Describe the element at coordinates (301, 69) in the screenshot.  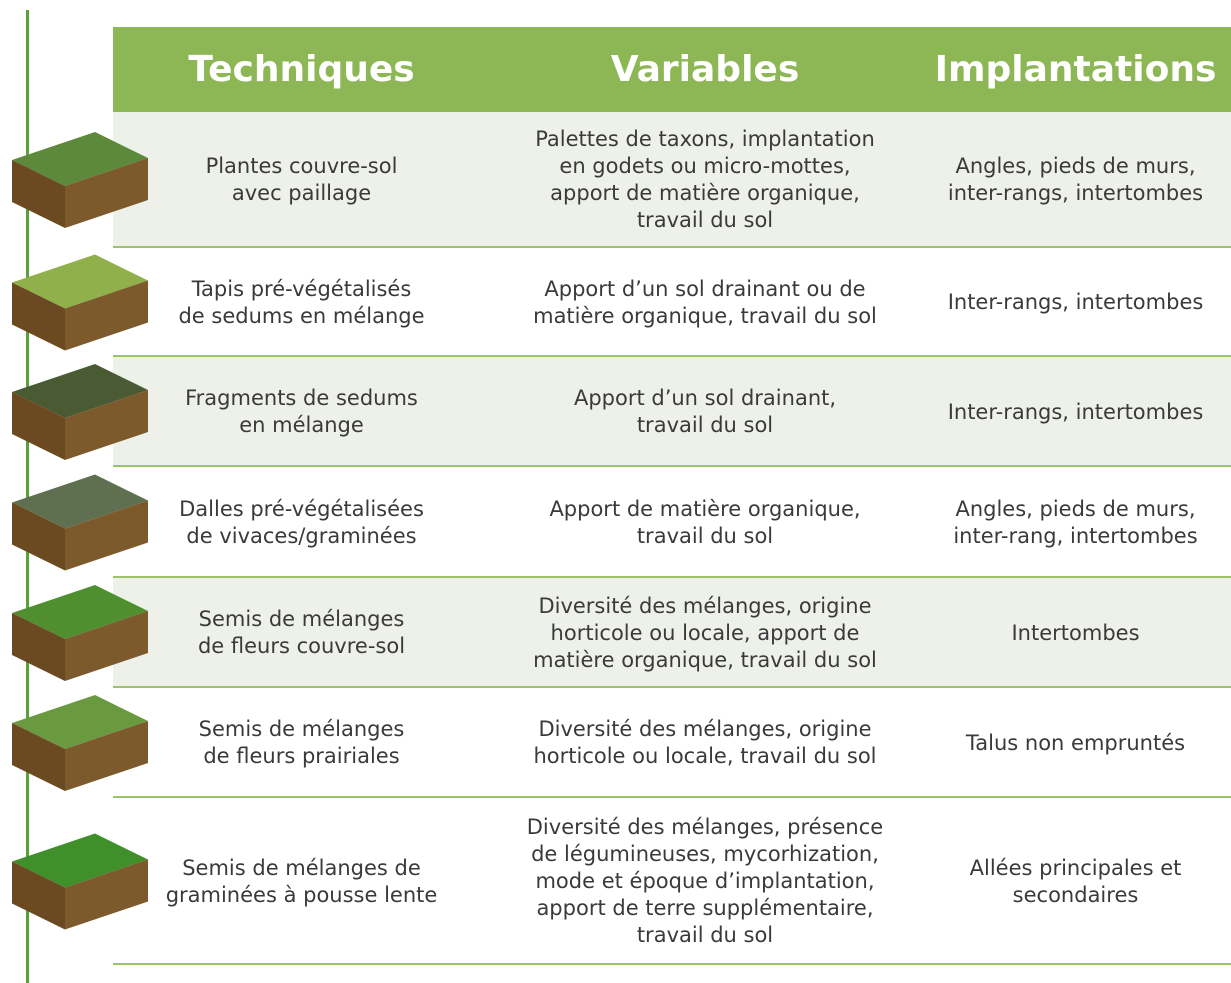
I see `column-header: Techniques` at that location.